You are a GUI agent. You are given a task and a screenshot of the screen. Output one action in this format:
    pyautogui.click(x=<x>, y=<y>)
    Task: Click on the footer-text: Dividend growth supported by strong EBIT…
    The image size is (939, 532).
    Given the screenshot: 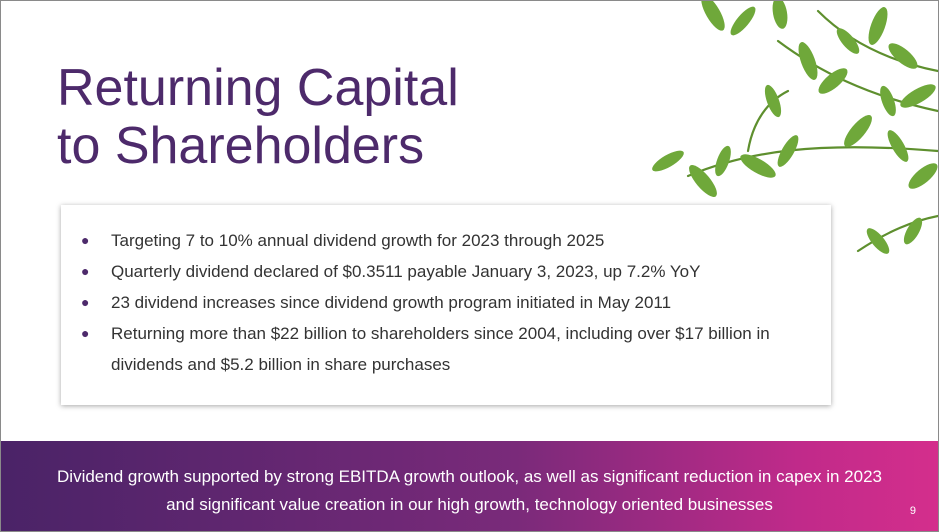 What is the action you would take?
    pyautogui.click(x=469, y=490)
    